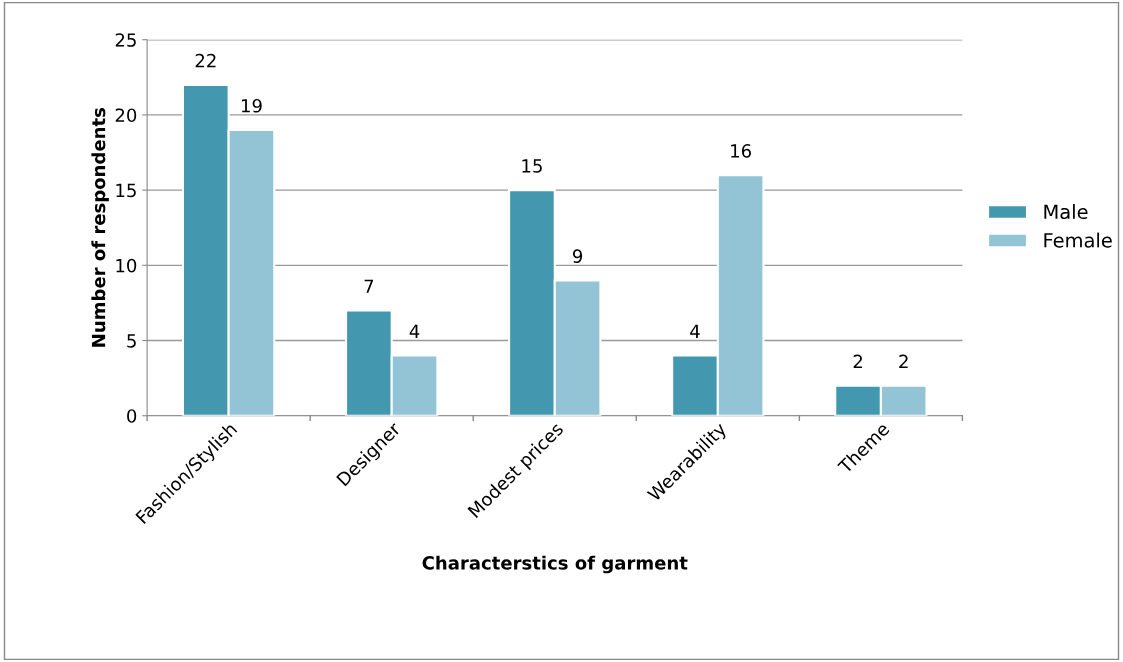 The width and height of the screenshot is (1123, 662). I want to click on y-tick-label: 25, so click(125, 40).